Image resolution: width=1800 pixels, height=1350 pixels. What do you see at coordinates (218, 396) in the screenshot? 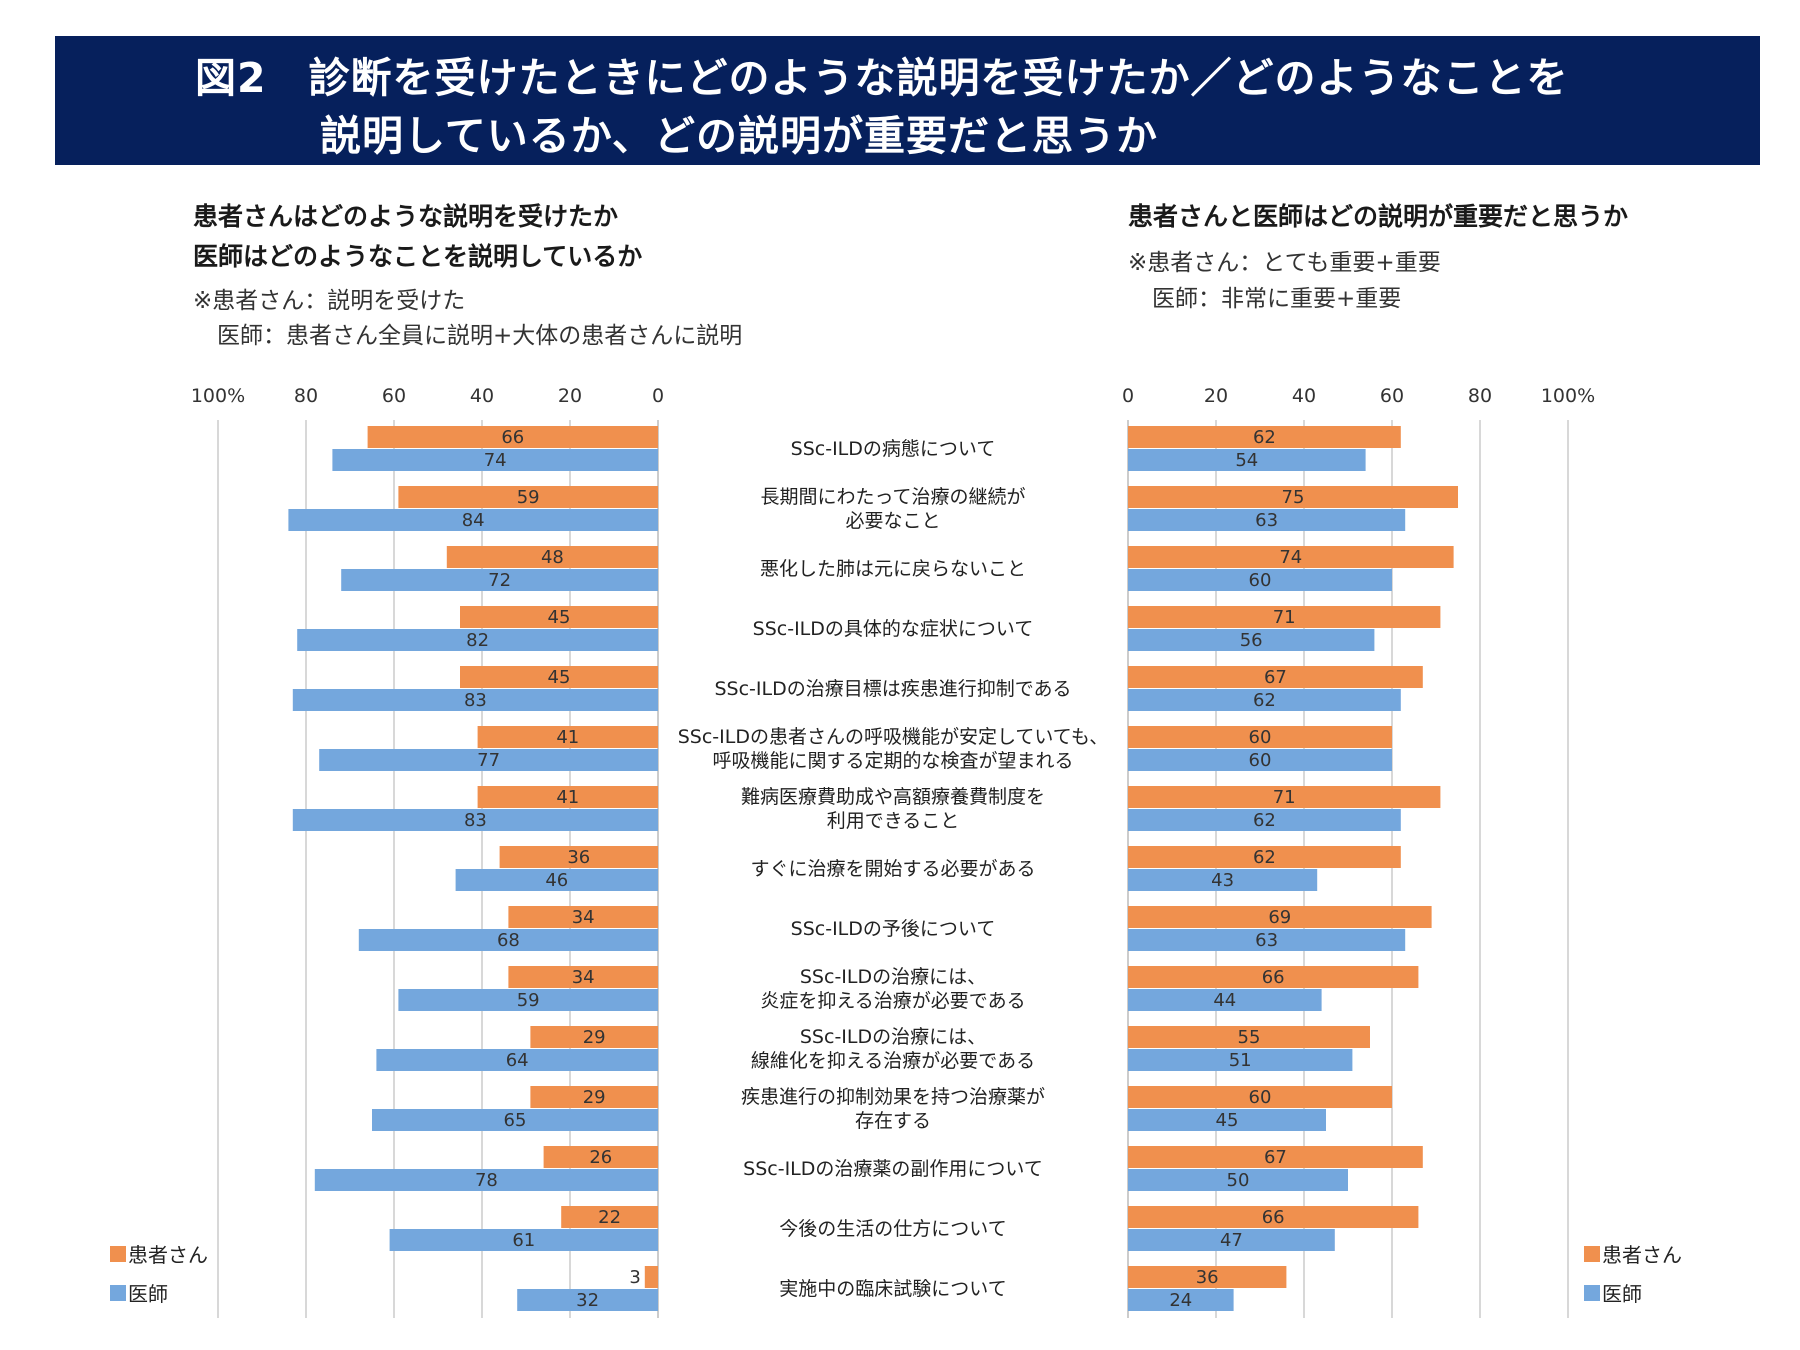
I see `left-tick-label: 100%` at bounding box center [218, 396].